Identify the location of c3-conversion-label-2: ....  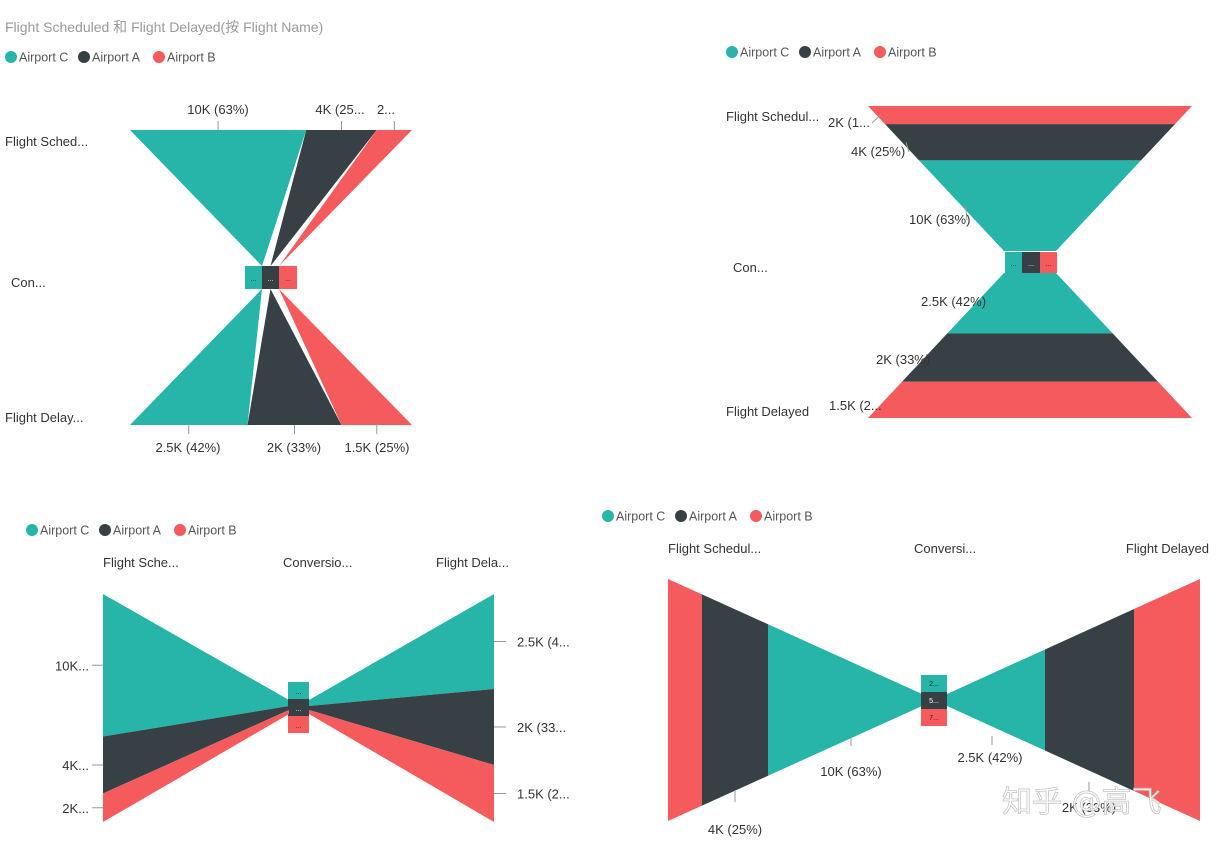
(299, 726).